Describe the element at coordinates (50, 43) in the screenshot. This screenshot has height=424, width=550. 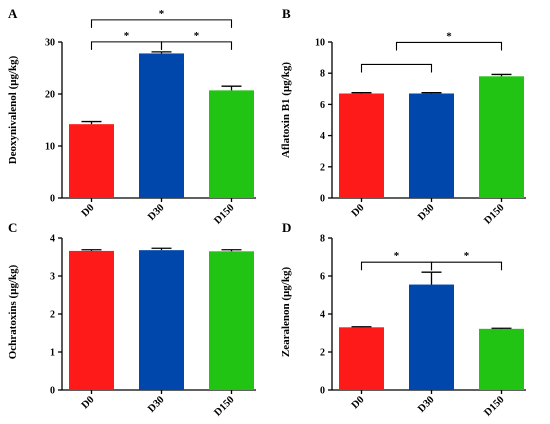
I see `y-tick-label: 30` at that location.